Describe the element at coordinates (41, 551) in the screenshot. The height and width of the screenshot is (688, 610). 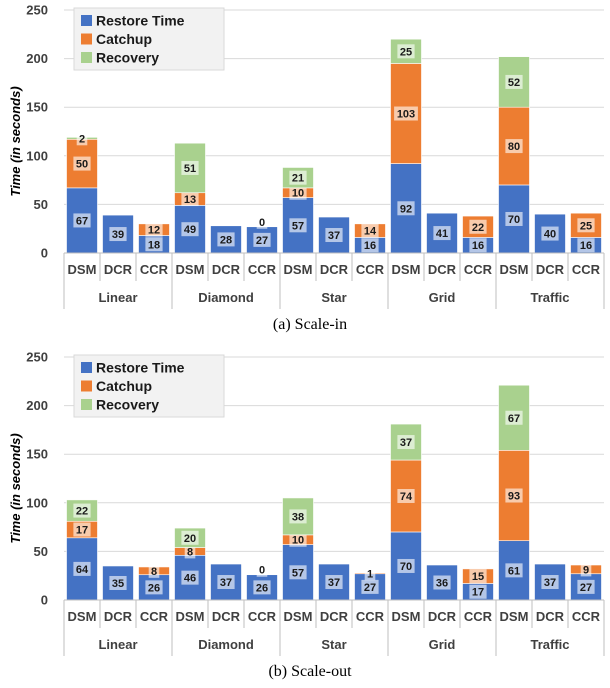
I see `y-tick-label: 50` at that location.